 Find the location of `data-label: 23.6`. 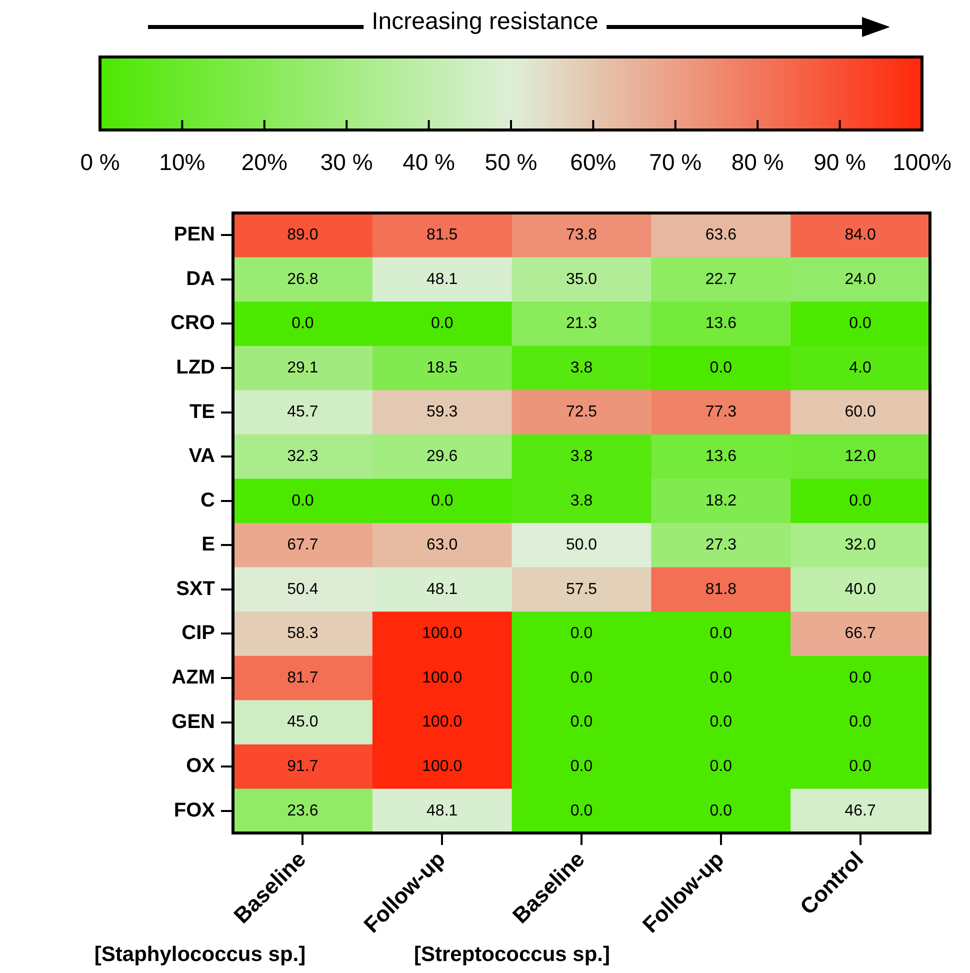

data-label: 23.6 is located at coordinates (302, 811).